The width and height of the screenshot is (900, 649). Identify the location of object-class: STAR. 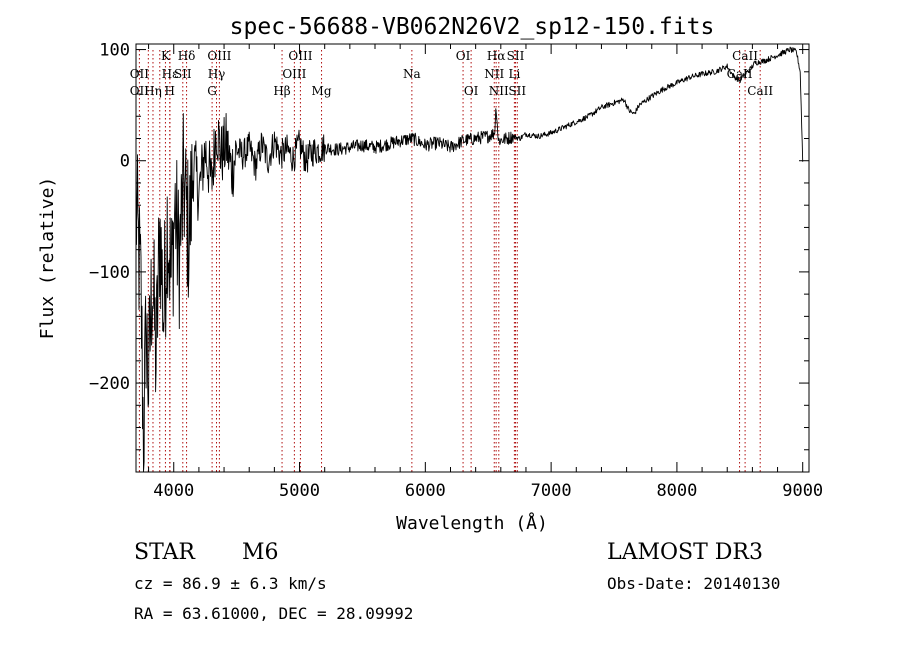
(164, 552).